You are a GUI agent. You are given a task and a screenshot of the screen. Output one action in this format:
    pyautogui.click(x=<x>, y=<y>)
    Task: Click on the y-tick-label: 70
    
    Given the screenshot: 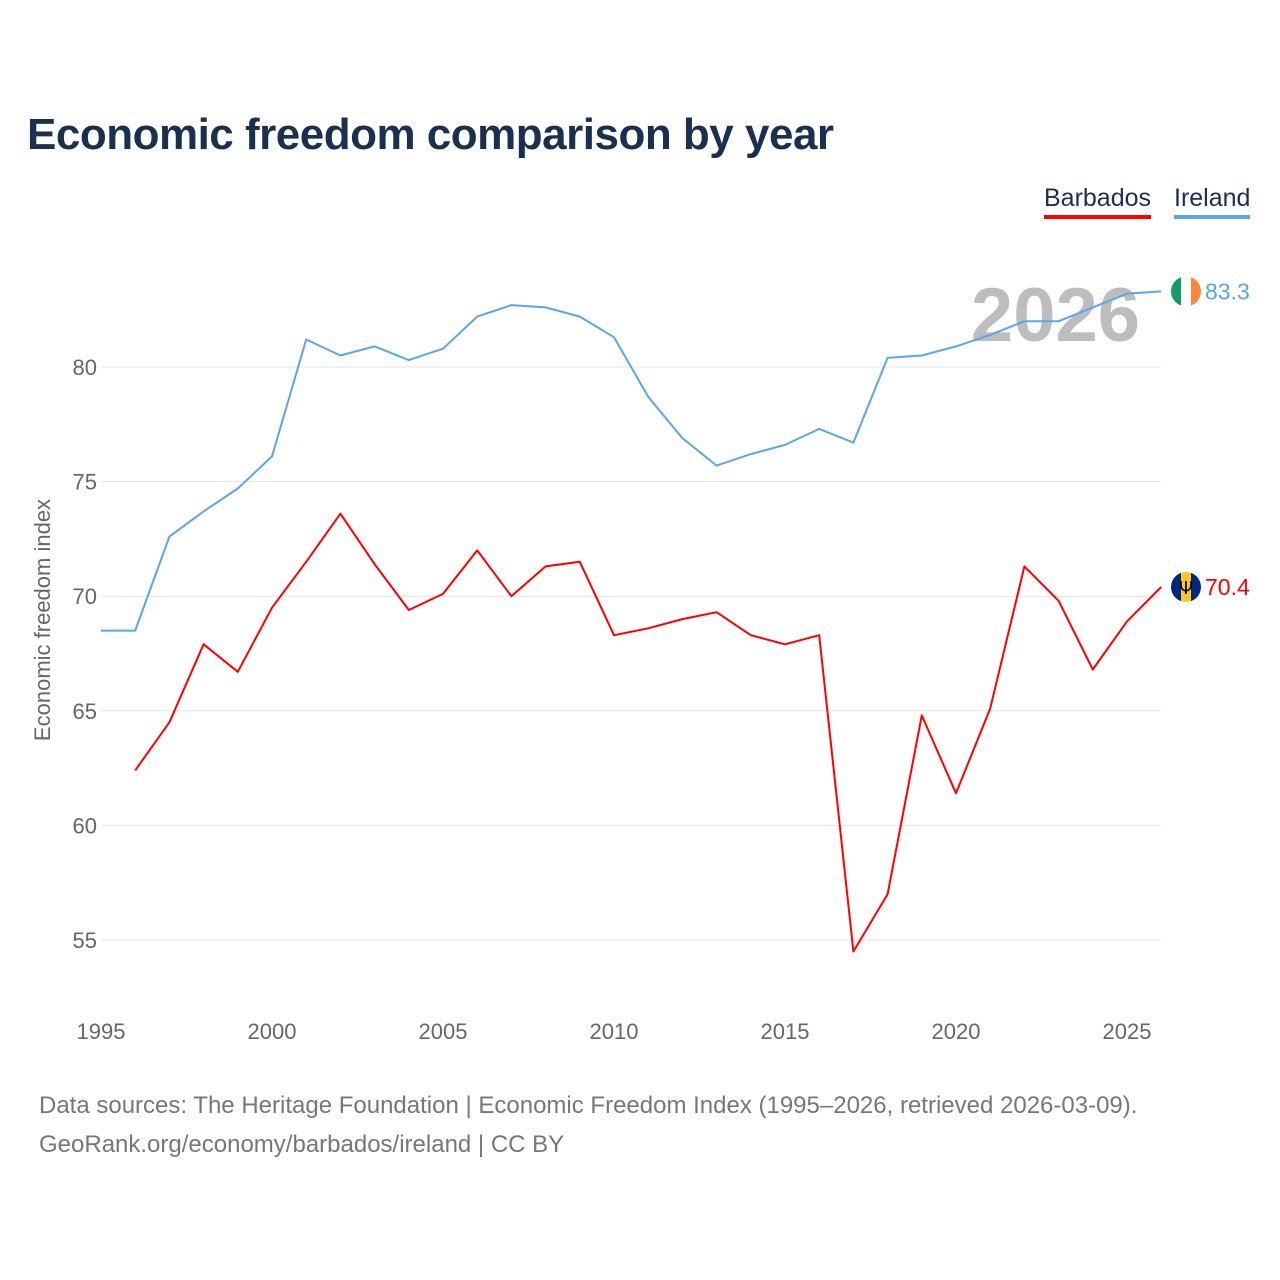 What is the action you would take?
    pyautogui.click(x=85, y=596)
    